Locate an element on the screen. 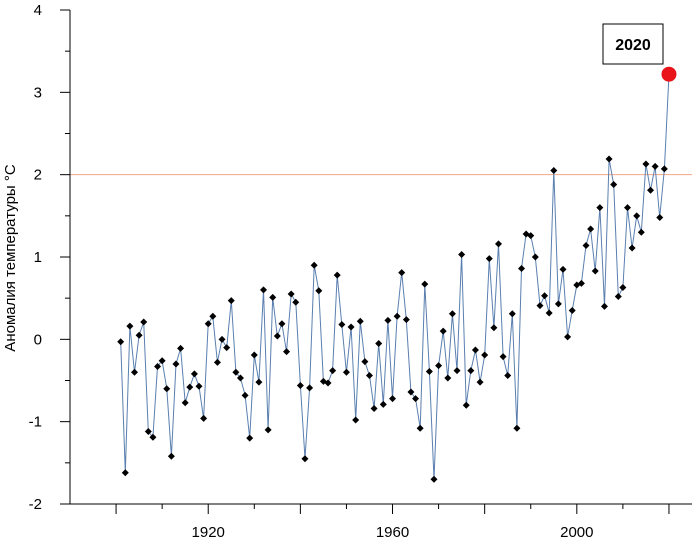  callout-2020: 2020 is located at coordinates (633, 44).